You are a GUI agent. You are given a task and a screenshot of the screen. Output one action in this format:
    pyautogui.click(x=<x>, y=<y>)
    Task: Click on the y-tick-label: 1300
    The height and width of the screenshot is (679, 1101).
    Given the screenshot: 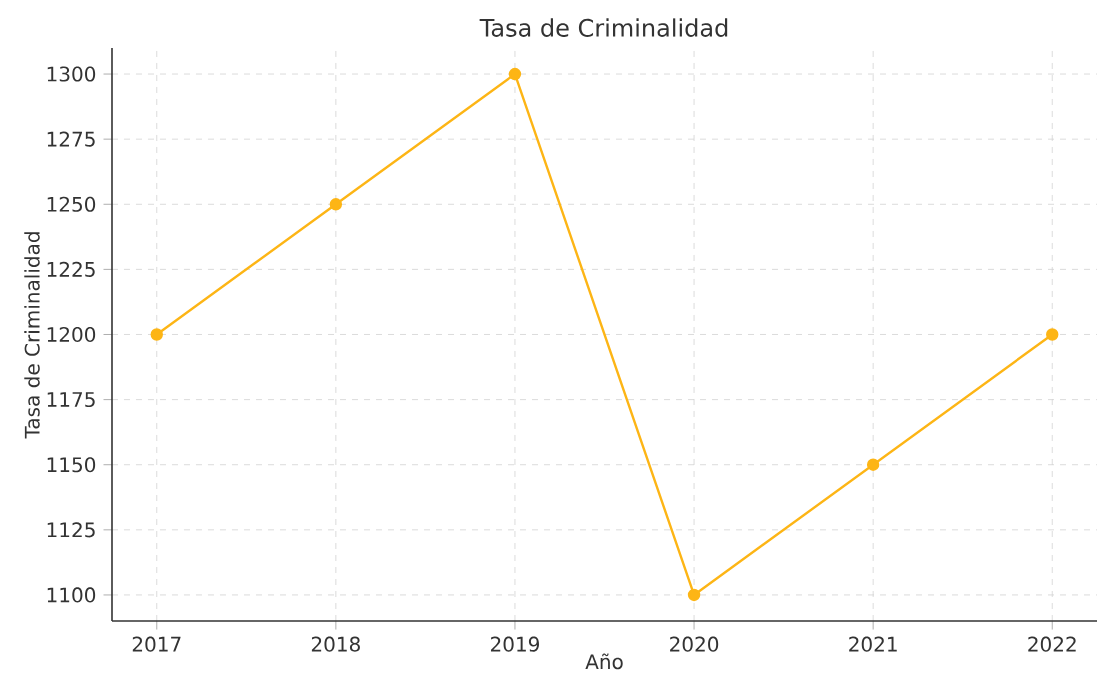 What is the action you would take?
    pyautogui.click(x=71, y=74)
    